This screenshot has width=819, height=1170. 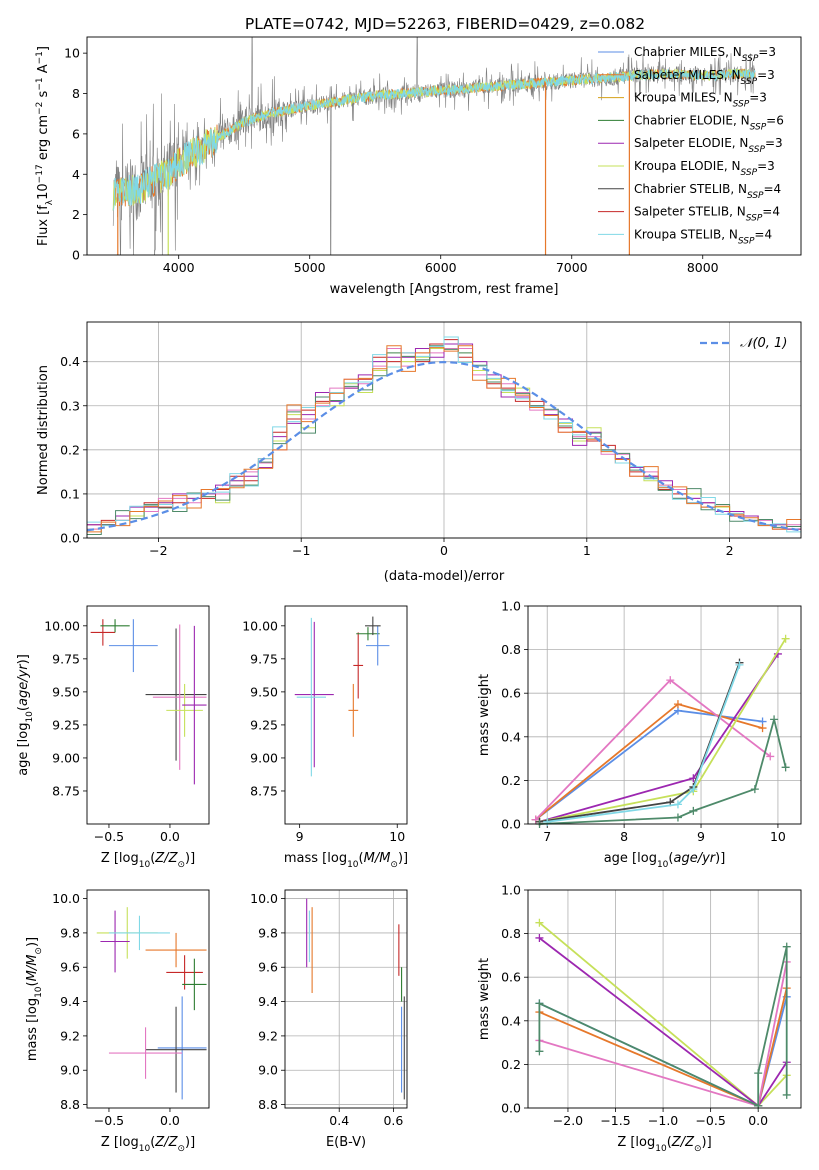 What do you see at coordinates (511, 1108) in the screenshot?
I see `y-tick-label: 0.0` at bounding box center [511, 1108].